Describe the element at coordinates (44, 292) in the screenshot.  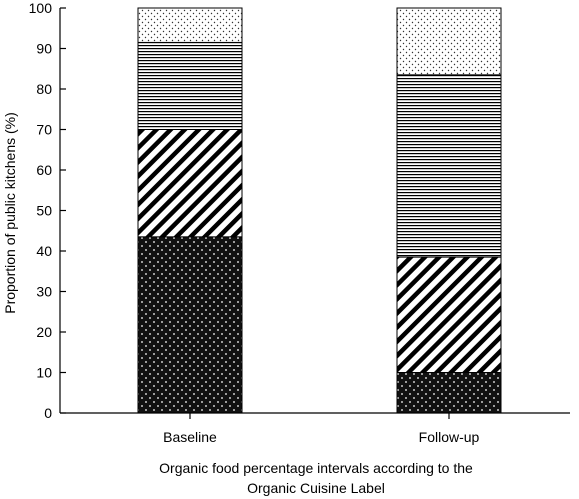
I see `y-tick-label: 30` at that location.